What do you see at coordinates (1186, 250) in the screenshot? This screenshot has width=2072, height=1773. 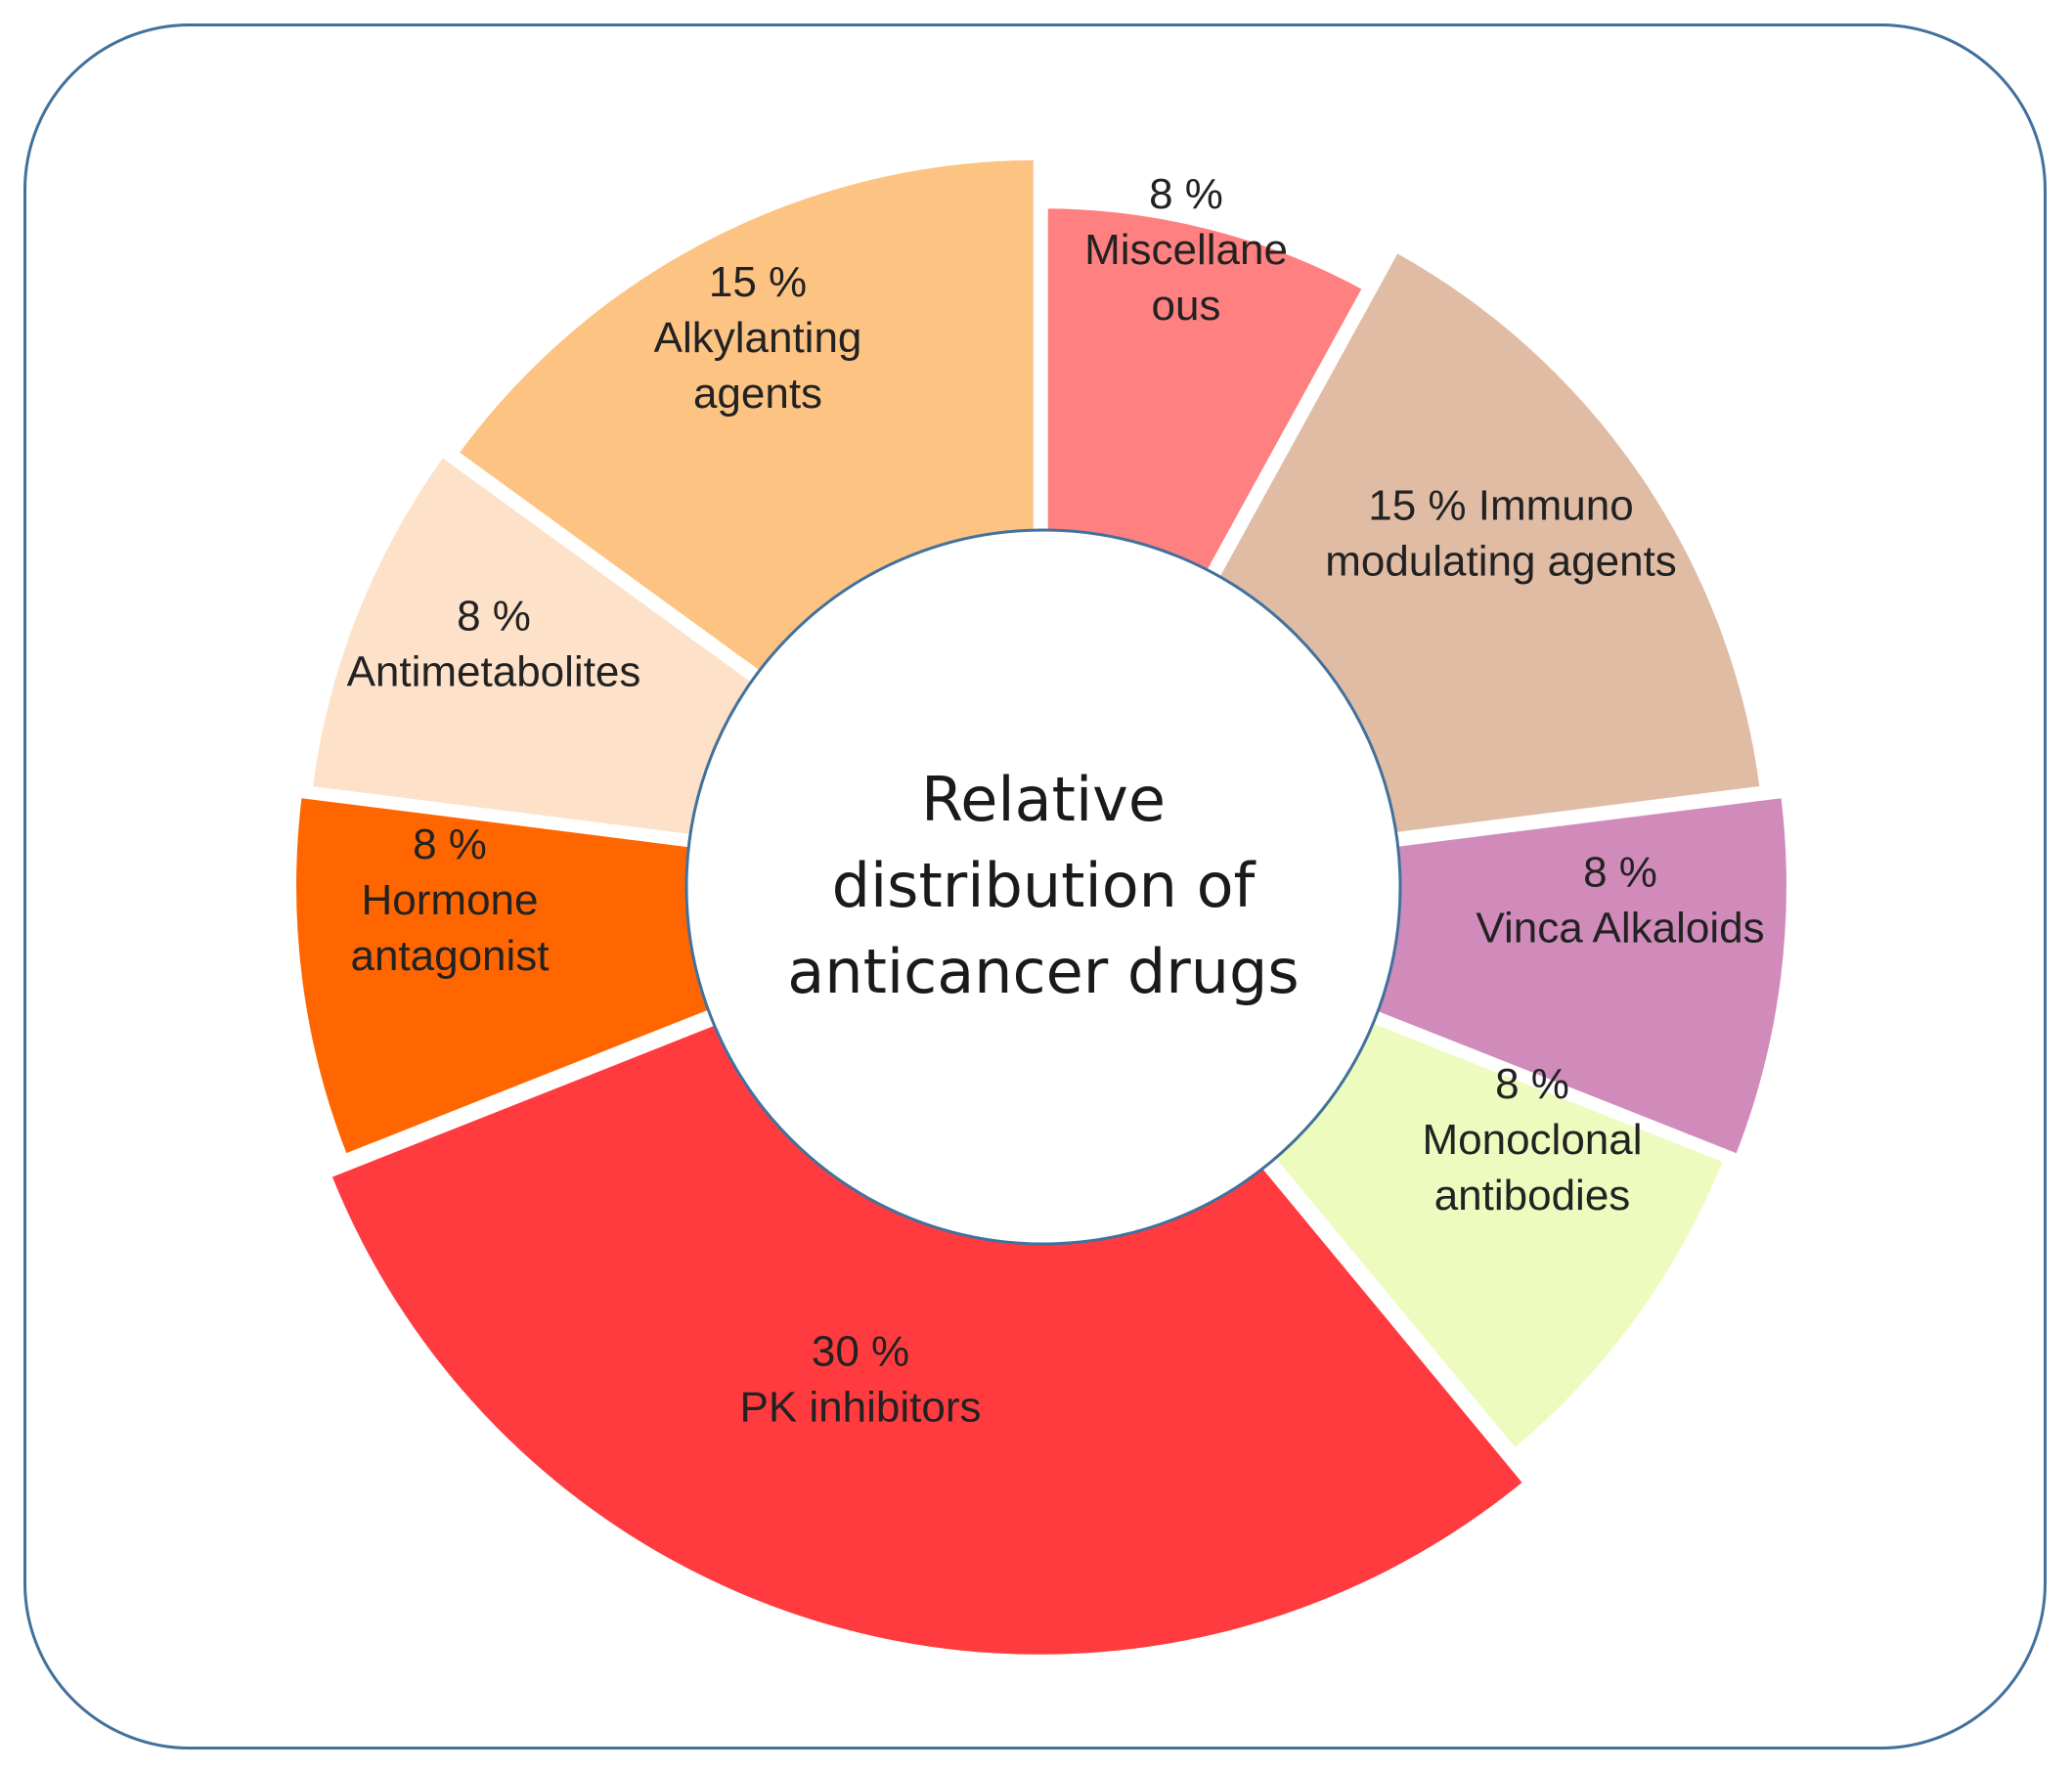 I see `slice-label-miscellaneous: 8 % Miscellane ous` at bounding box center [1186, 250].